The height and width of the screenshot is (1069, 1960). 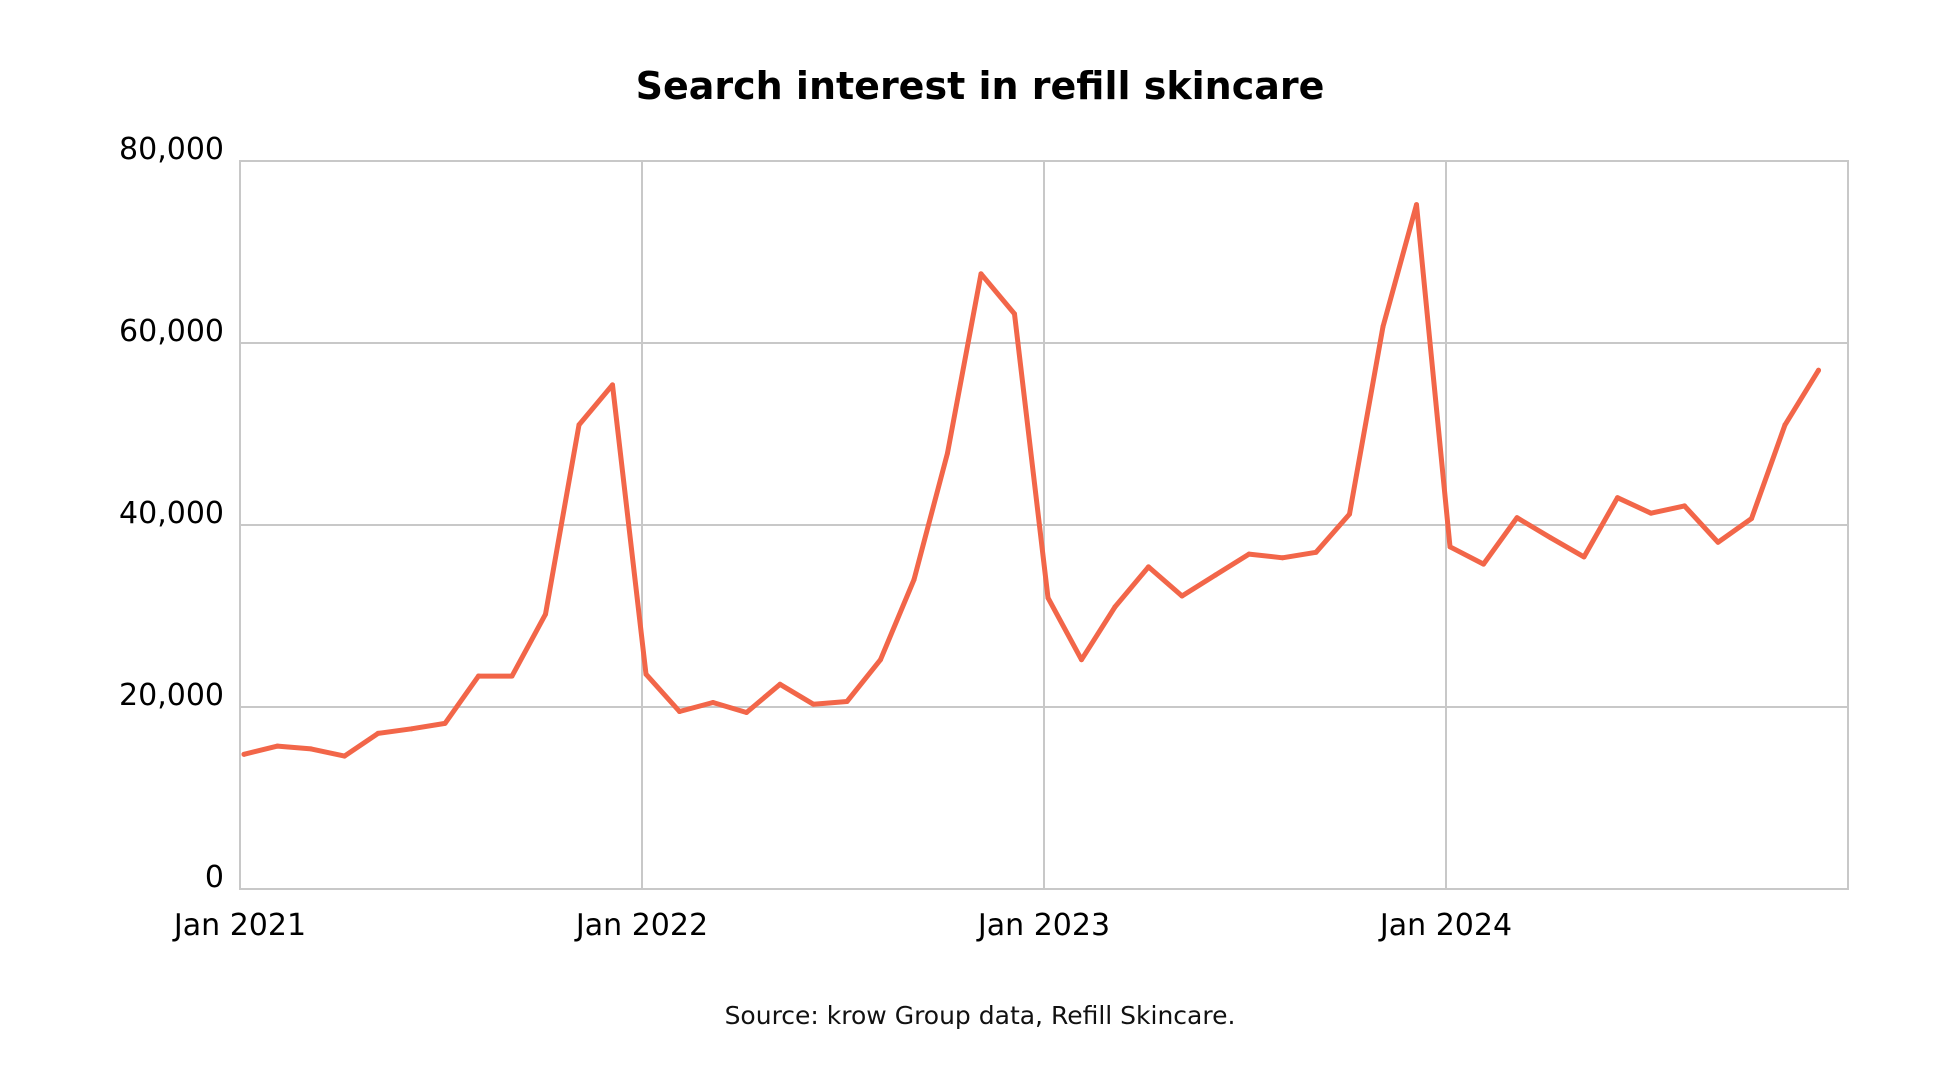 What do you see at coordinates (171, 695) in the screenshot?
I see `y-tick-label: 20,000` at bounding box center [171, 695].